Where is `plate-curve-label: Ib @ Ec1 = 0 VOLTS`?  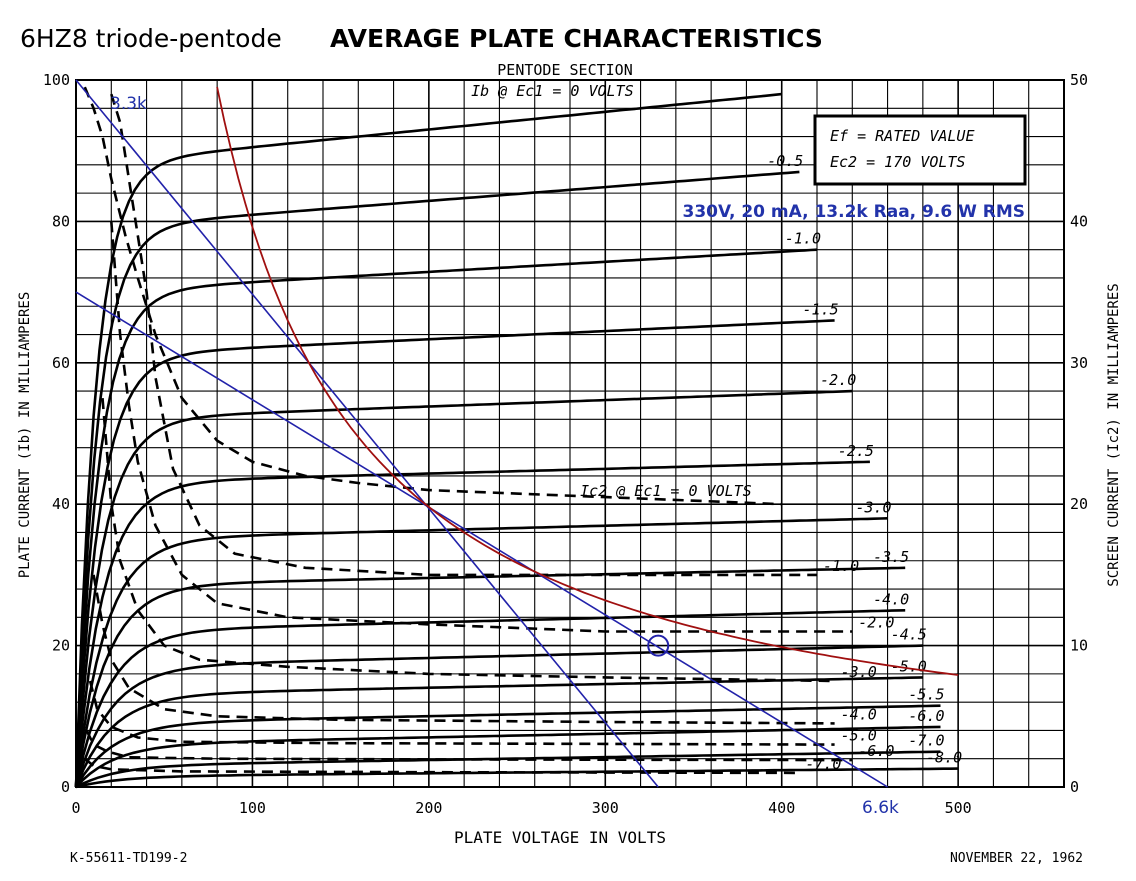
plate-curve-label: Ib @ Ec1 = 0 VOLTS is located at coordinates (552, 91).